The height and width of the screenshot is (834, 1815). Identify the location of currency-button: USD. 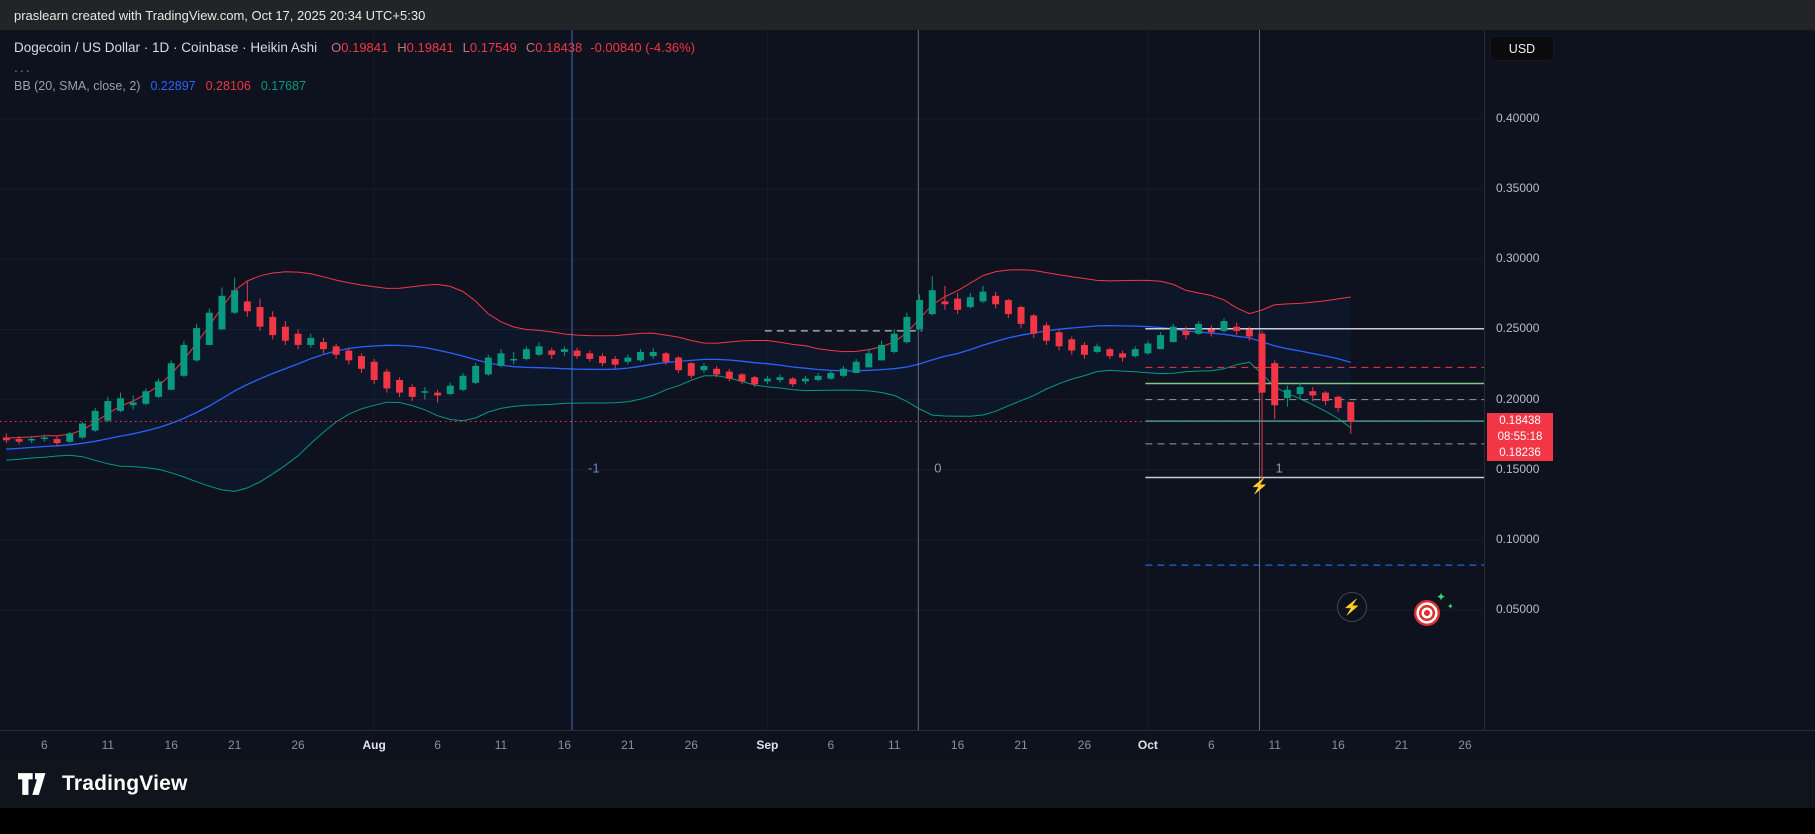
(1522, 48).